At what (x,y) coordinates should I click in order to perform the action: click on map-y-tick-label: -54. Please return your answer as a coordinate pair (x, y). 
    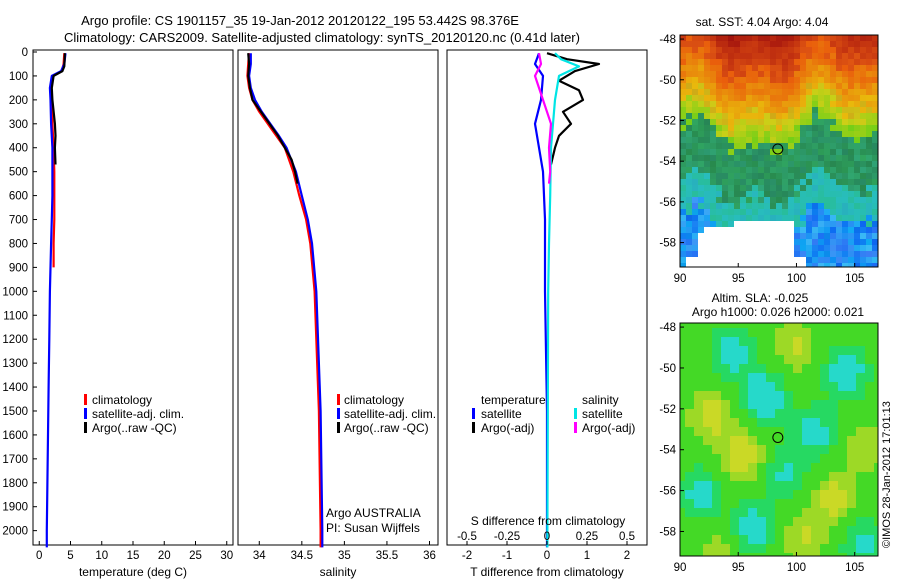
    Looking at the image, I should click on (667, 162).